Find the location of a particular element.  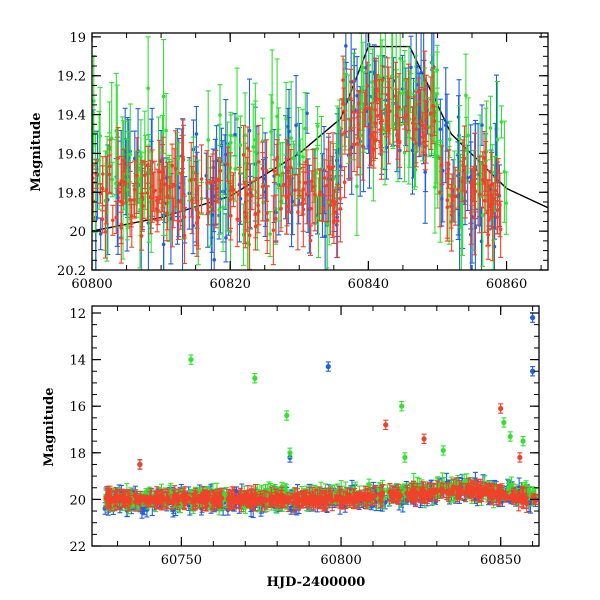

x-tick-label: 60800 is located at coordinates (340, 560).